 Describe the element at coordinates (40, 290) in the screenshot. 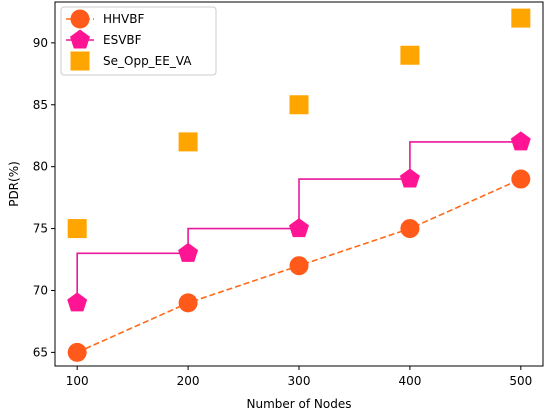

I see `y-tick-label: 70` at that location.